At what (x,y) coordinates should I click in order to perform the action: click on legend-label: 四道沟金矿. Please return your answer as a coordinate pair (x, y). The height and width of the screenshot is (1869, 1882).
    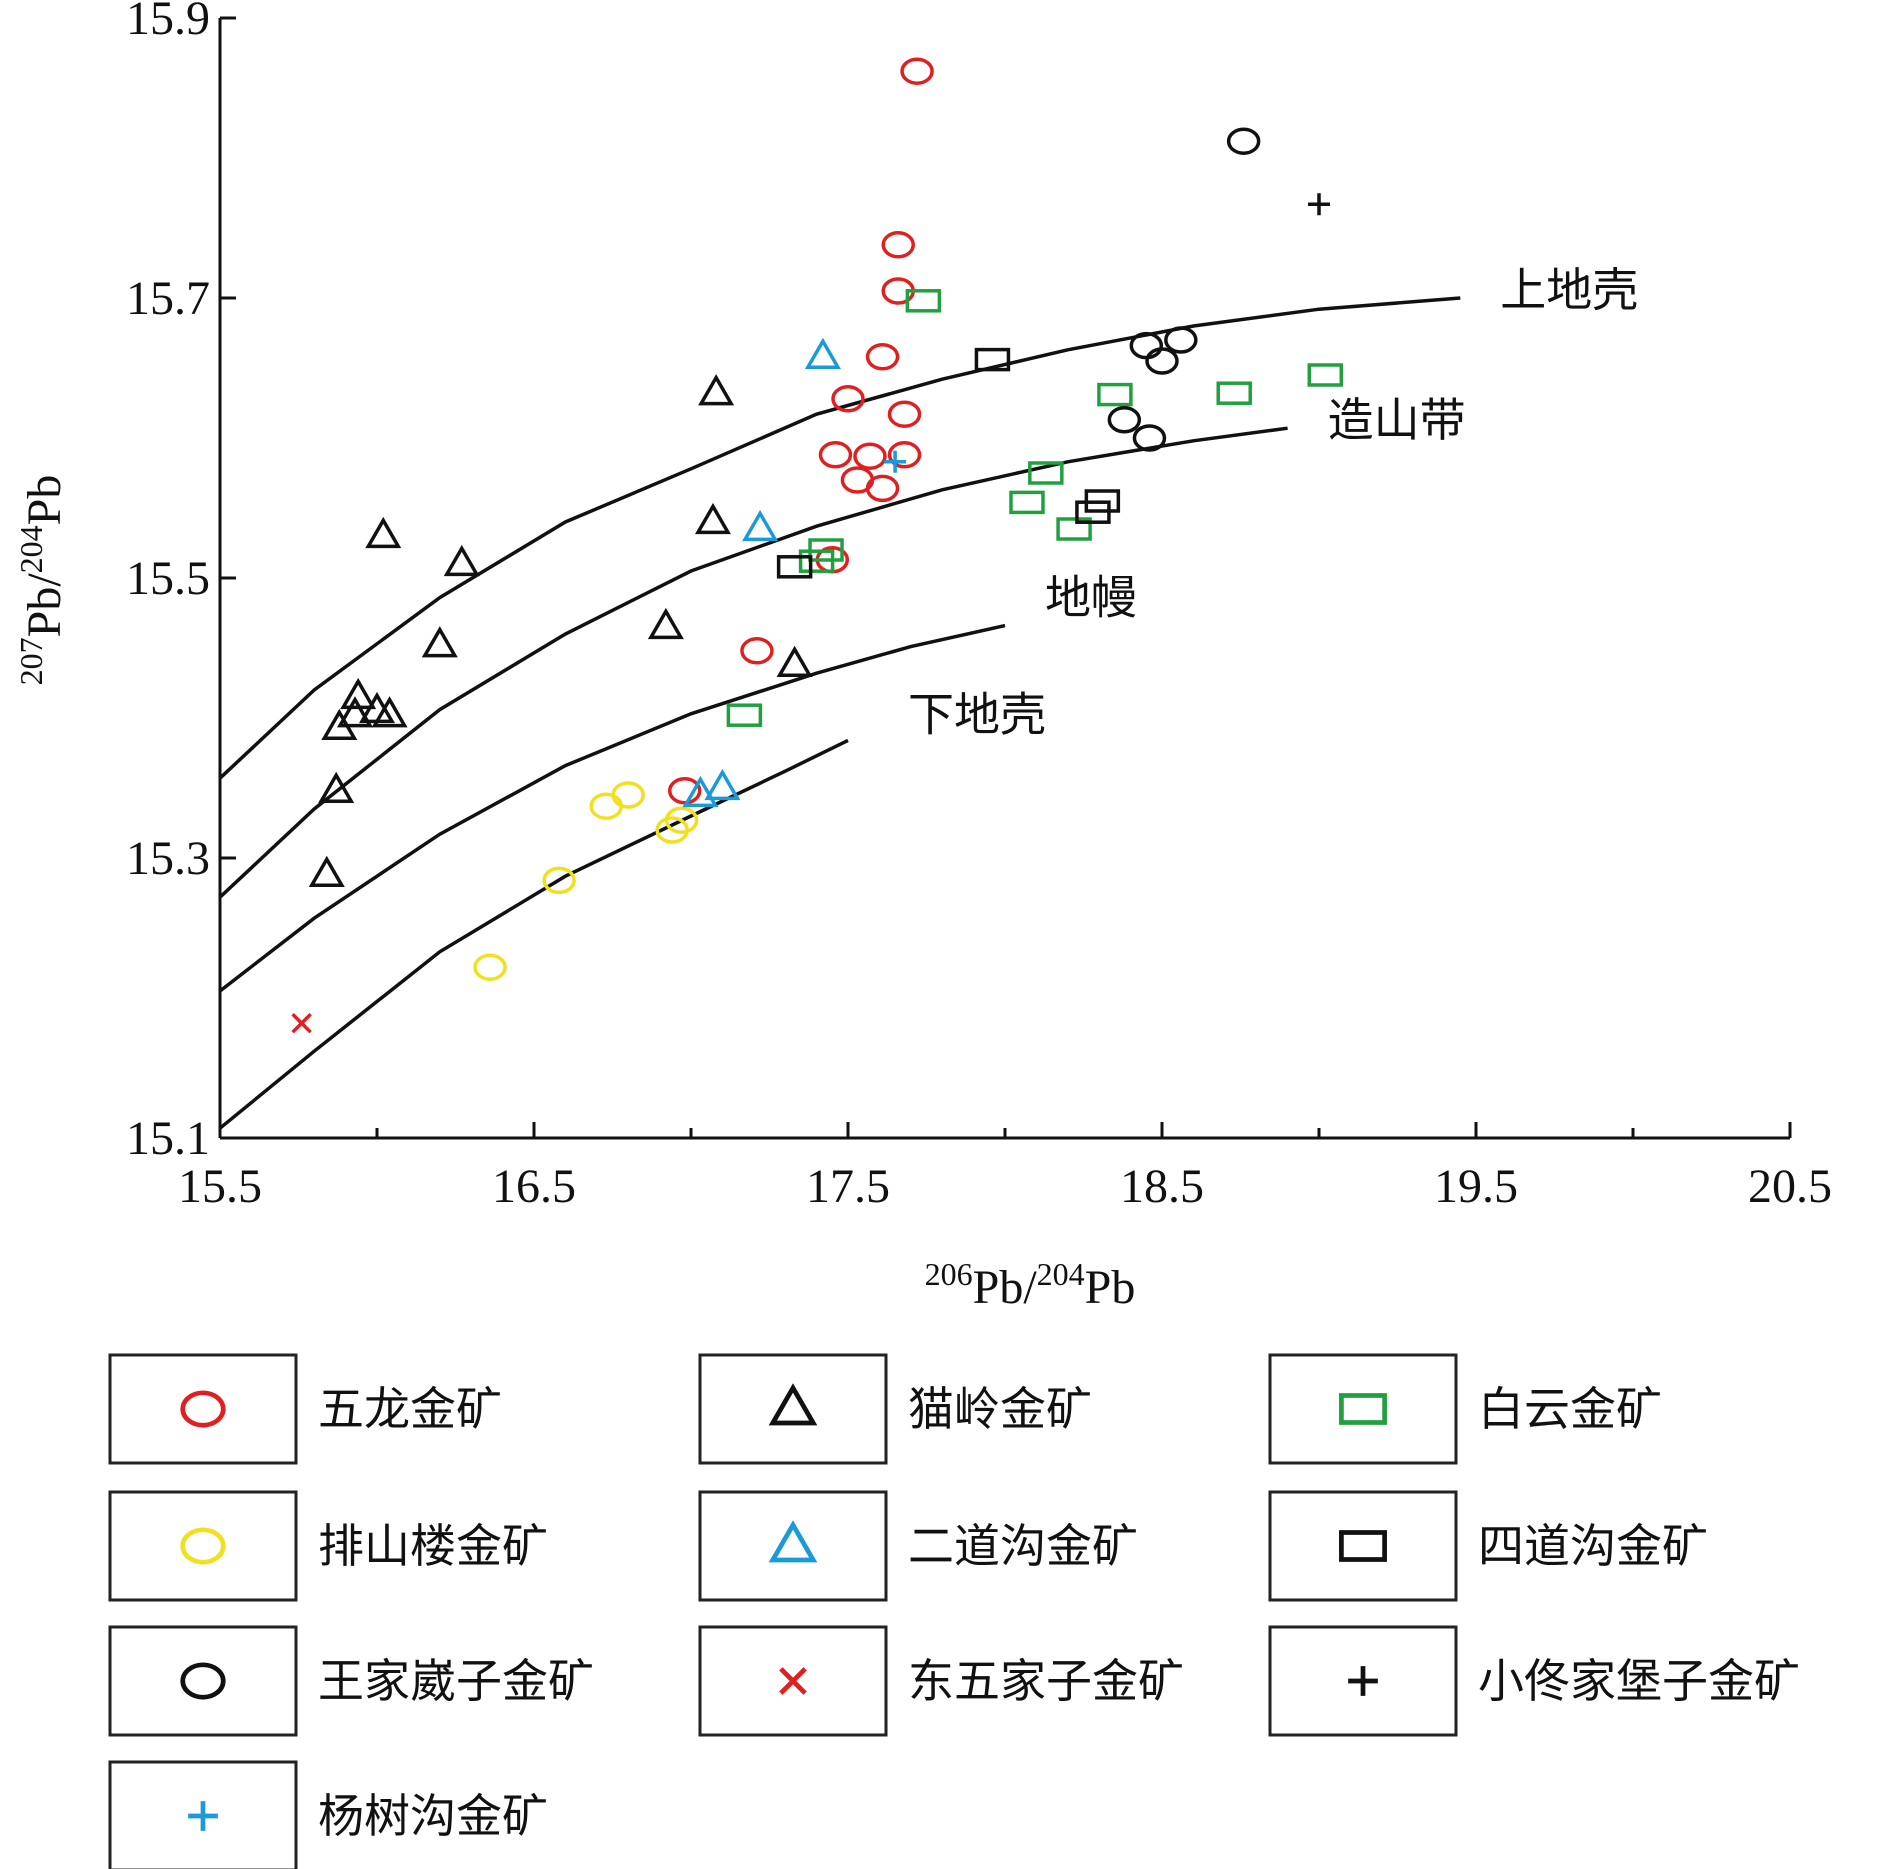
    Looking at the image, I should click on (1593, 1546).